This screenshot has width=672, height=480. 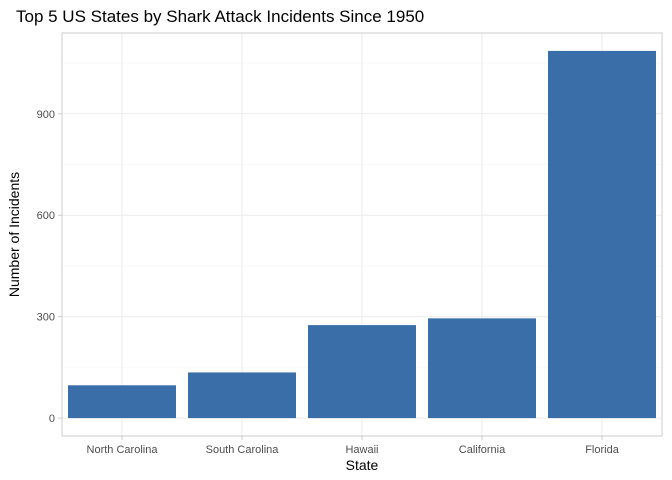 What do you see at coordinates (243, 450) in the screenshot?
I see `x-tick-label: South Carolina` at bounding box center [243, 450].